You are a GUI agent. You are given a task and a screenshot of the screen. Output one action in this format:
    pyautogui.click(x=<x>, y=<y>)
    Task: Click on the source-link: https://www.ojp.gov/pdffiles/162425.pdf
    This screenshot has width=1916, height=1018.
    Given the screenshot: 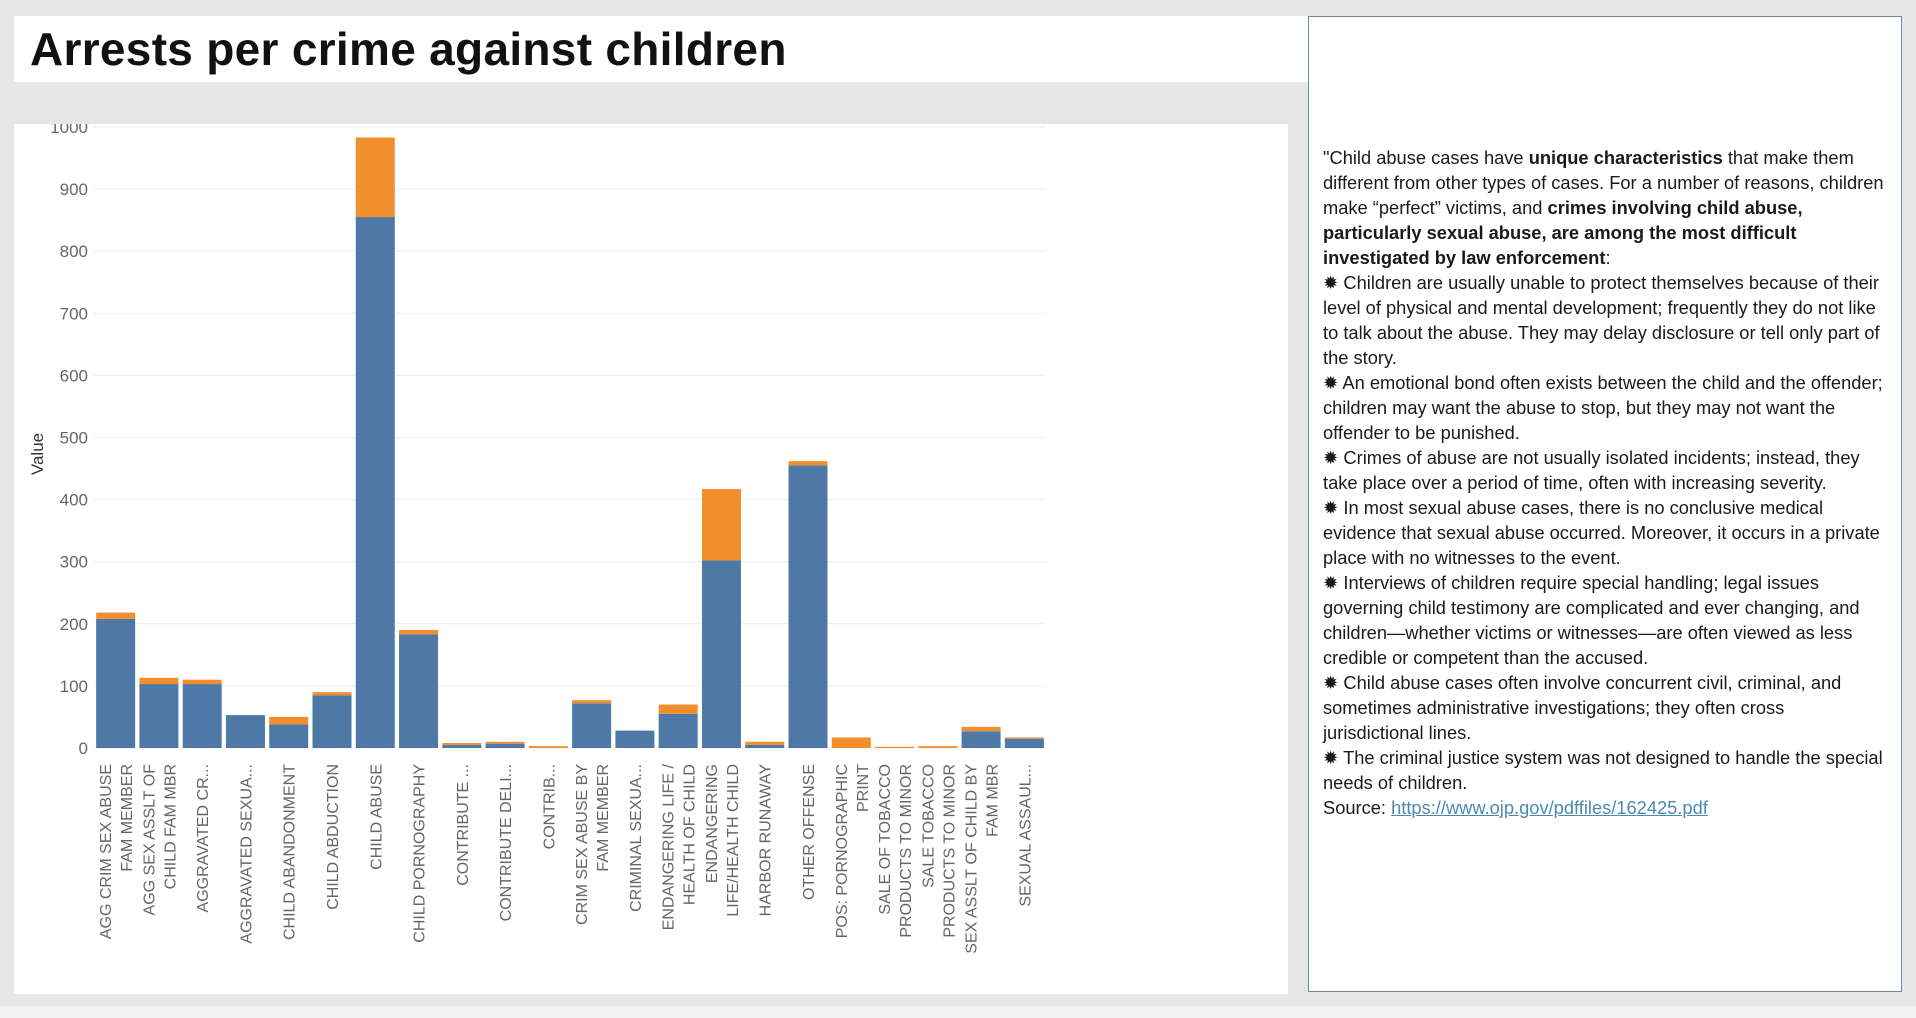 What is the action you would take?
    pyautogui.click(x=1549, y=807)
    